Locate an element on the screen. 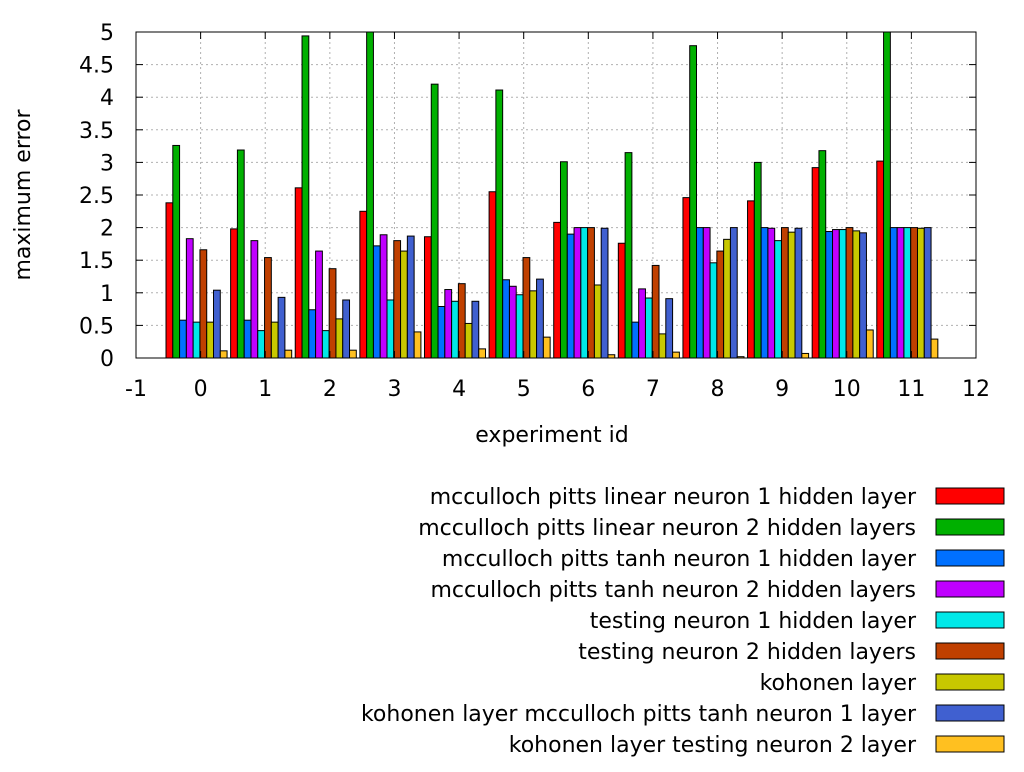  y-tick-label: 4.5 is located at coordinates (96, 66).